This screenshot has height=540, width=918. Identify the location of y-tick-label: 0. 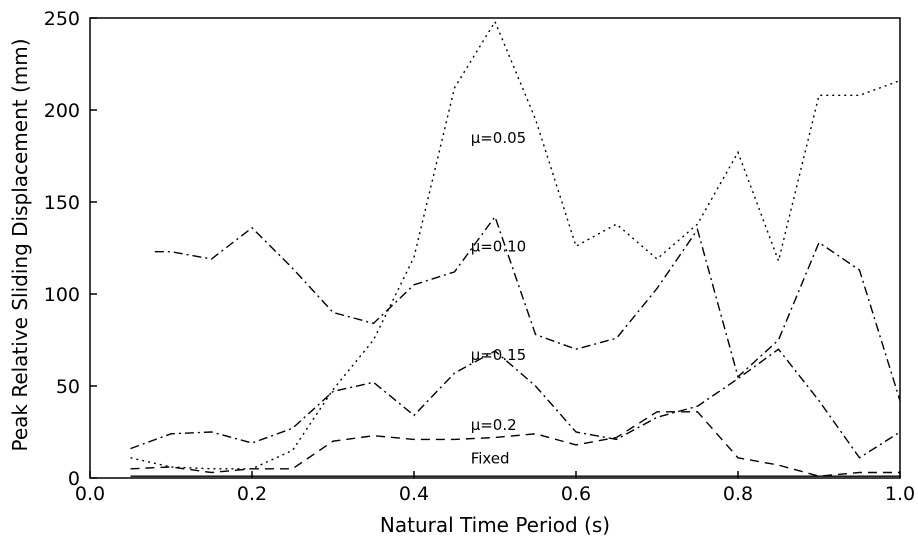
(74, 479).